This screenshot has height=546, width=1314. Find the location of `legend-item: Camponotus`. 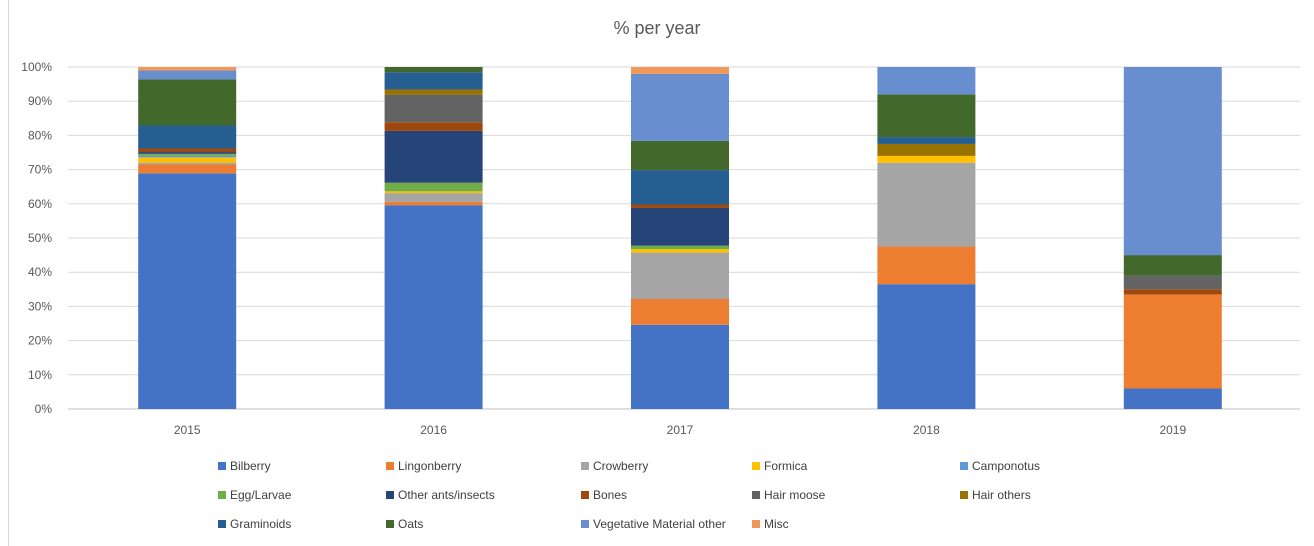

legend-item: Camponotus is located at coordinates (1000, 466).